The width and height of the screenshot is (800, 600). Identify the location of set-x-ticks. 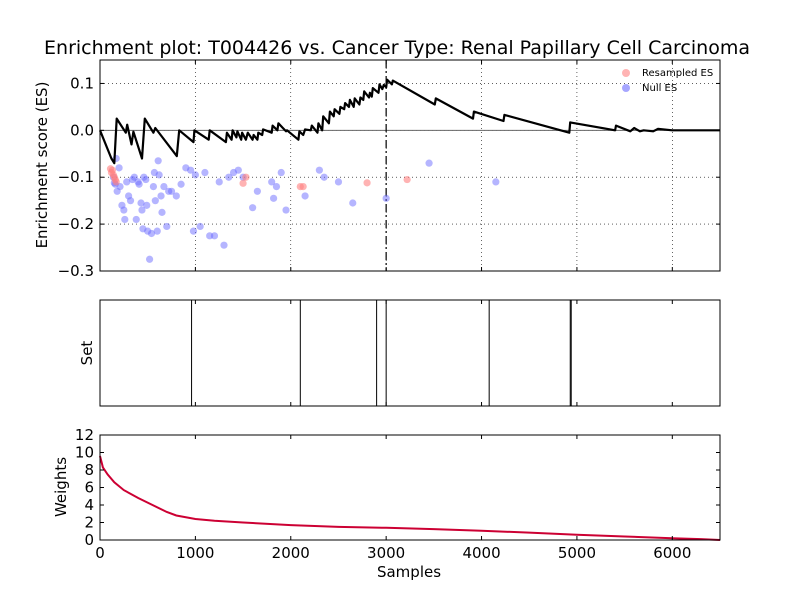
(386, 353).